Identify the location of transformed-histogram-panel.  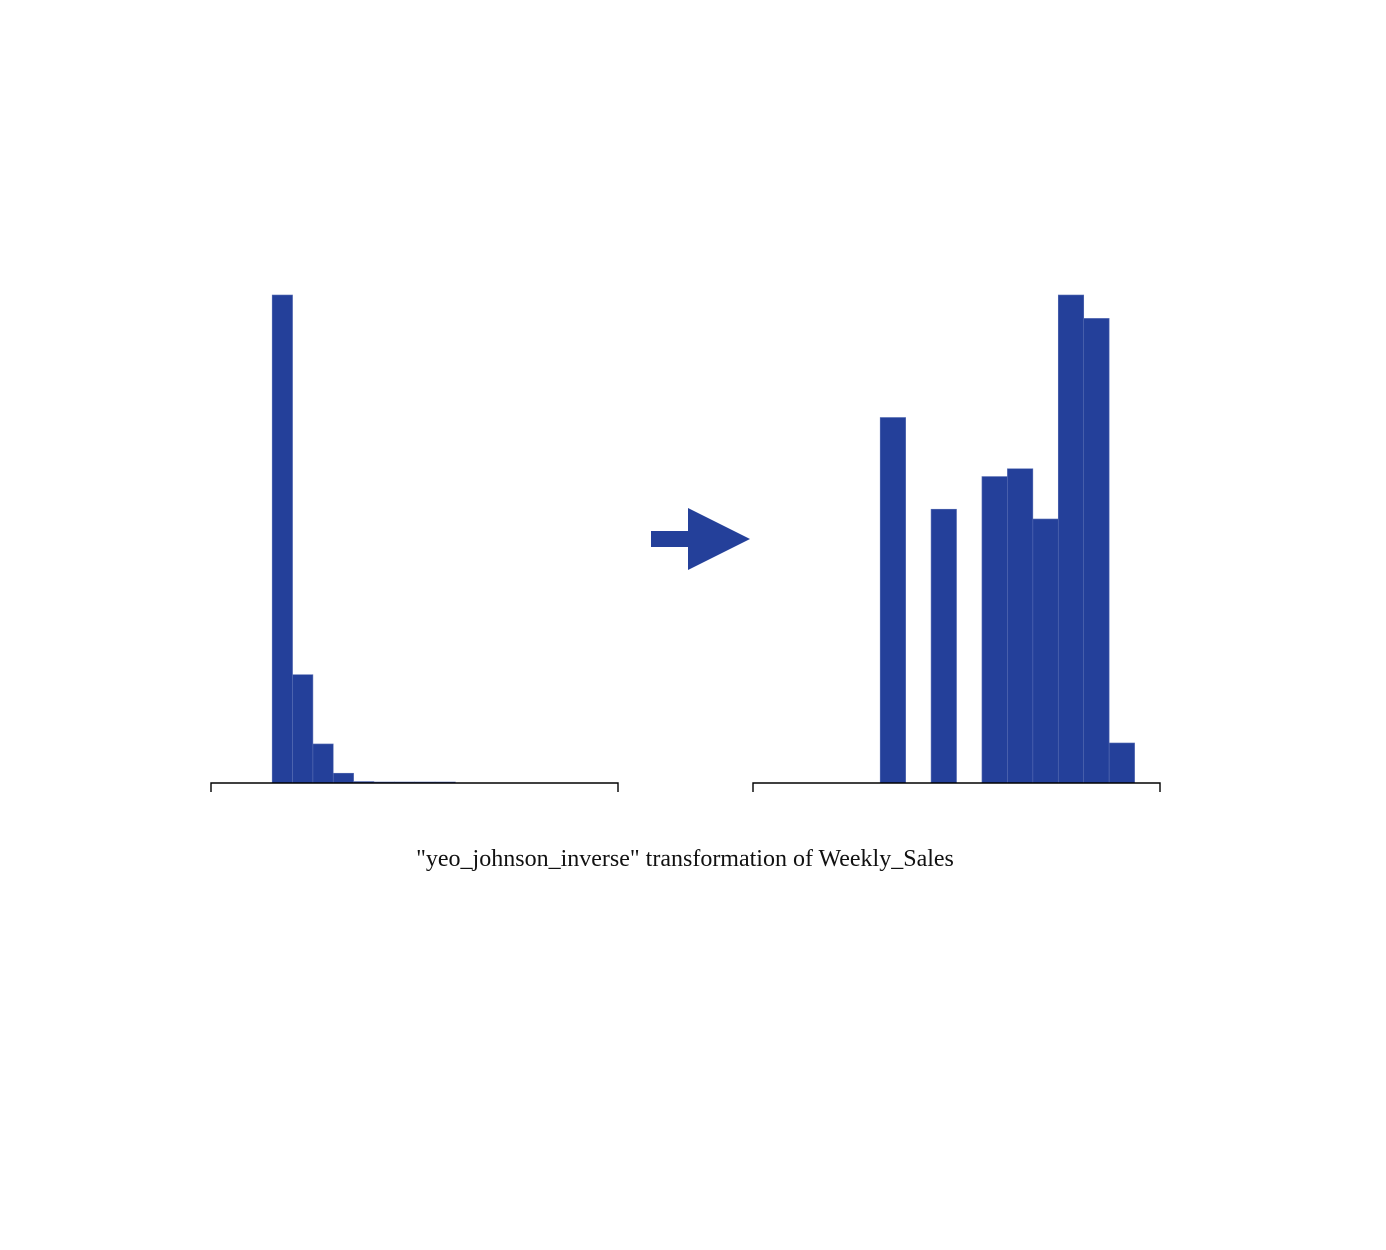
(956, 543).